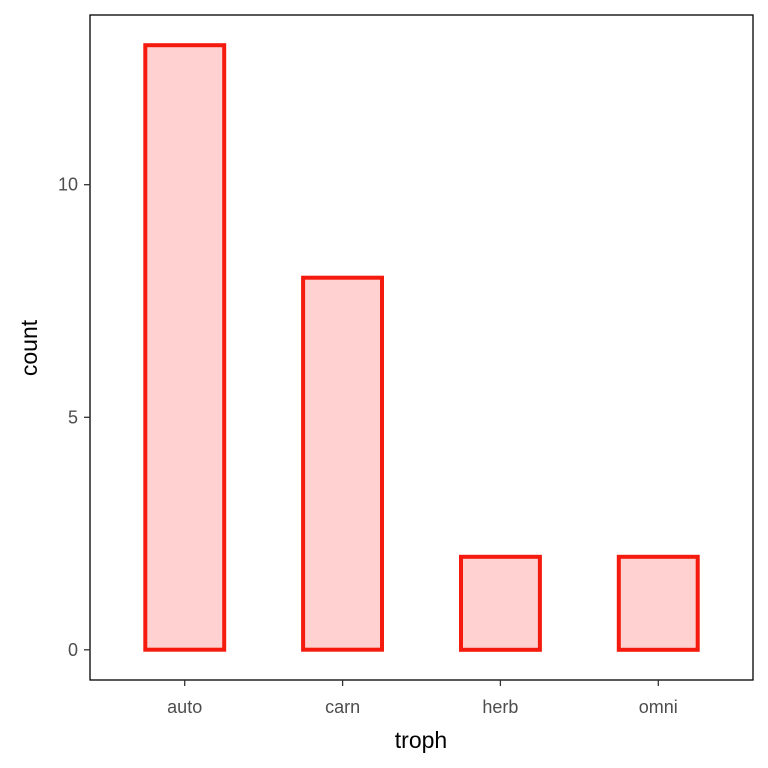  Describe the element at coordinates (342, 707) in the screenshot. I see `x-tick-label-carn: carn` at that location.